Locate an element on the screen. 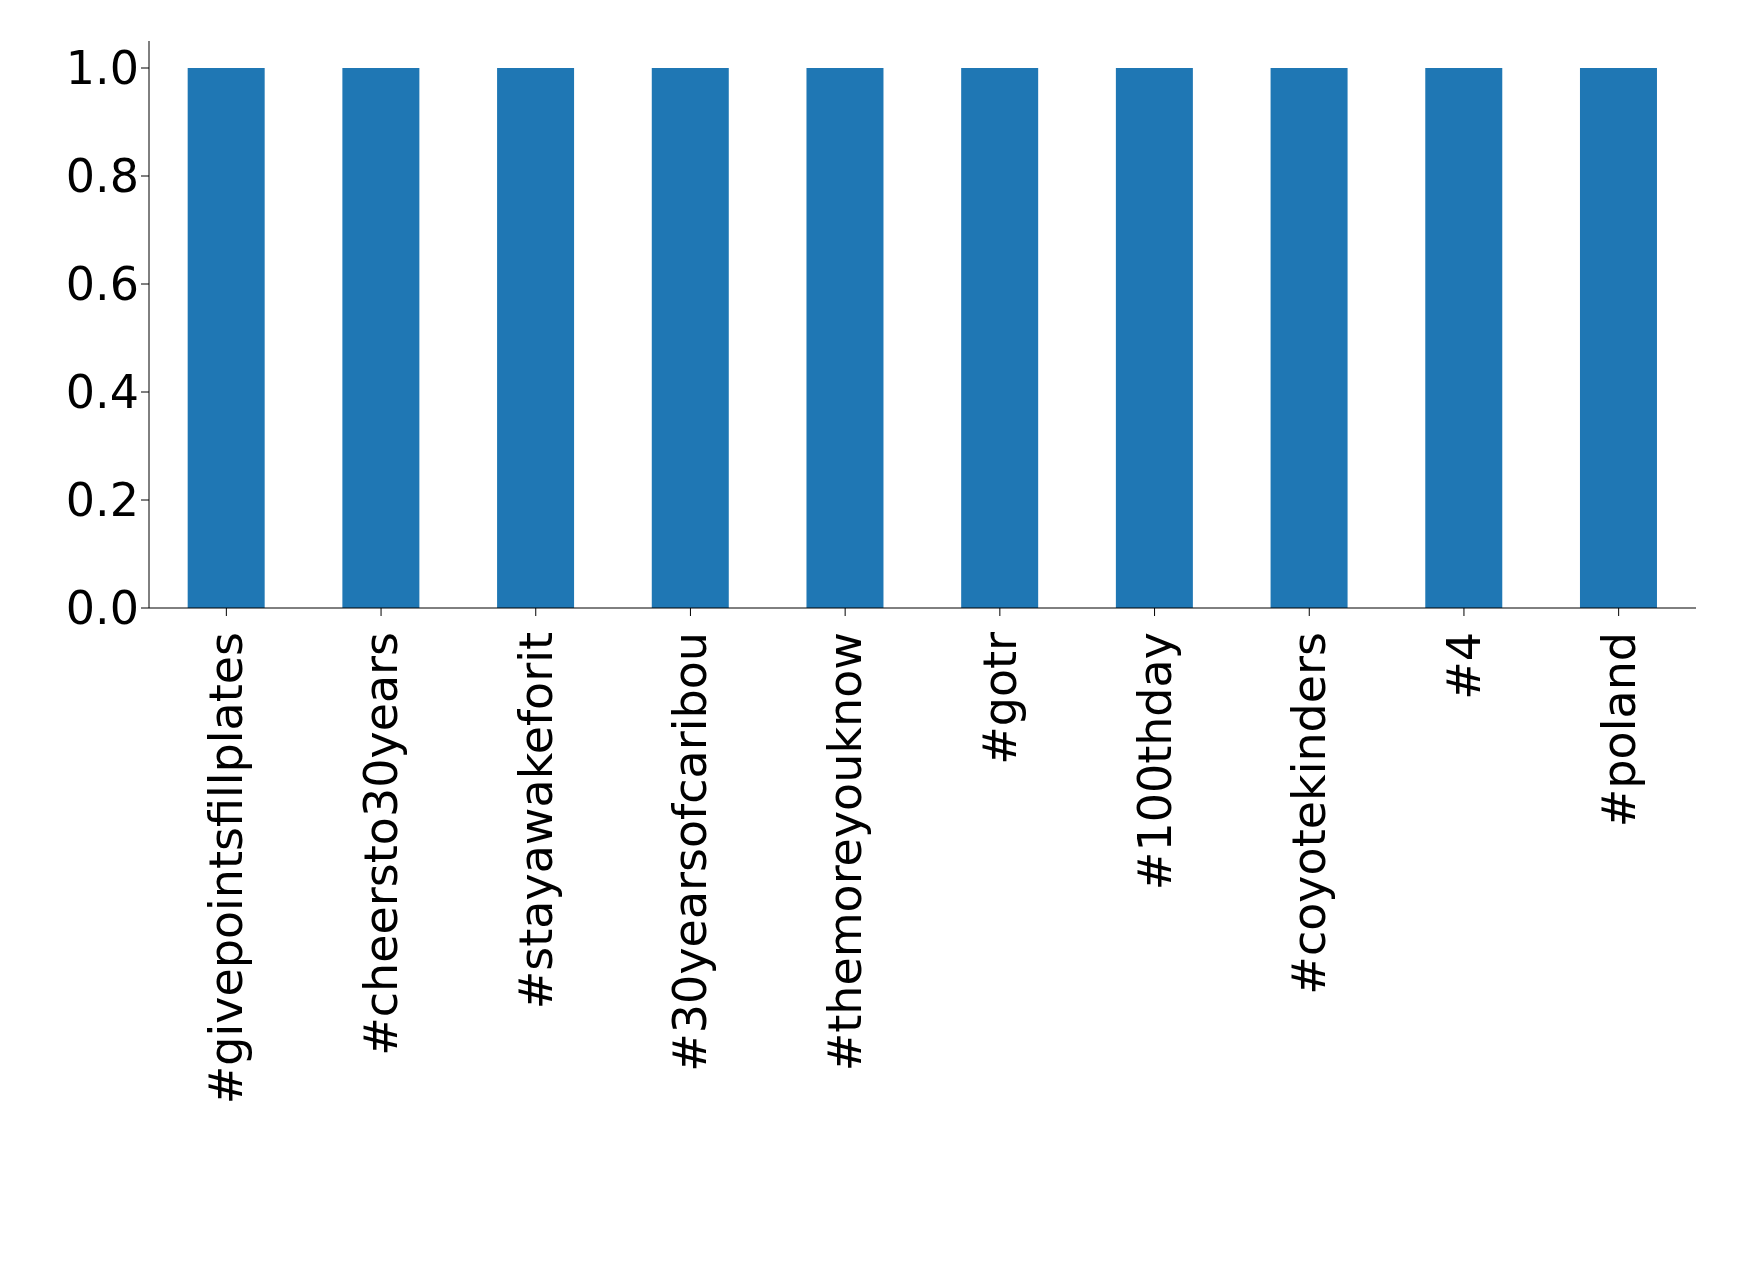 The width and height of the screenshot is (1739, 1270). y-tick-label: 0.4 is located at coordinates (102, 392).